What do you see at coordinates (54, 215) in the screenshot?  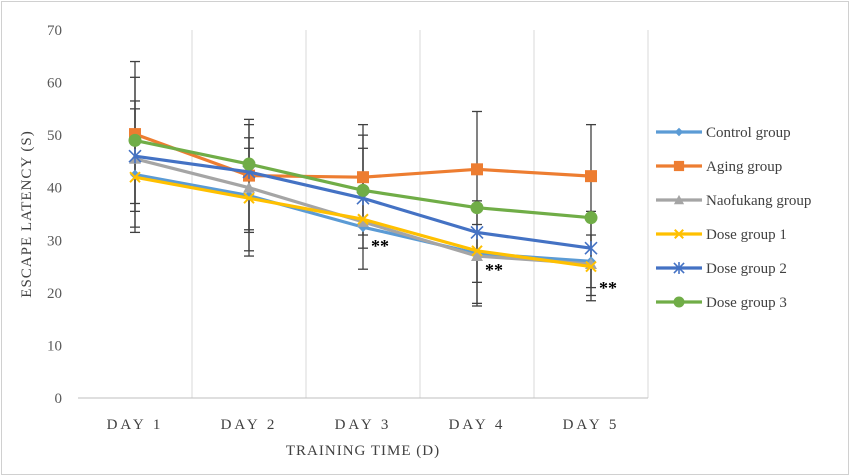 I see `y-axis-ticks: 0 10 20 30 40 50 60 70` at bounding box center [54, 215].